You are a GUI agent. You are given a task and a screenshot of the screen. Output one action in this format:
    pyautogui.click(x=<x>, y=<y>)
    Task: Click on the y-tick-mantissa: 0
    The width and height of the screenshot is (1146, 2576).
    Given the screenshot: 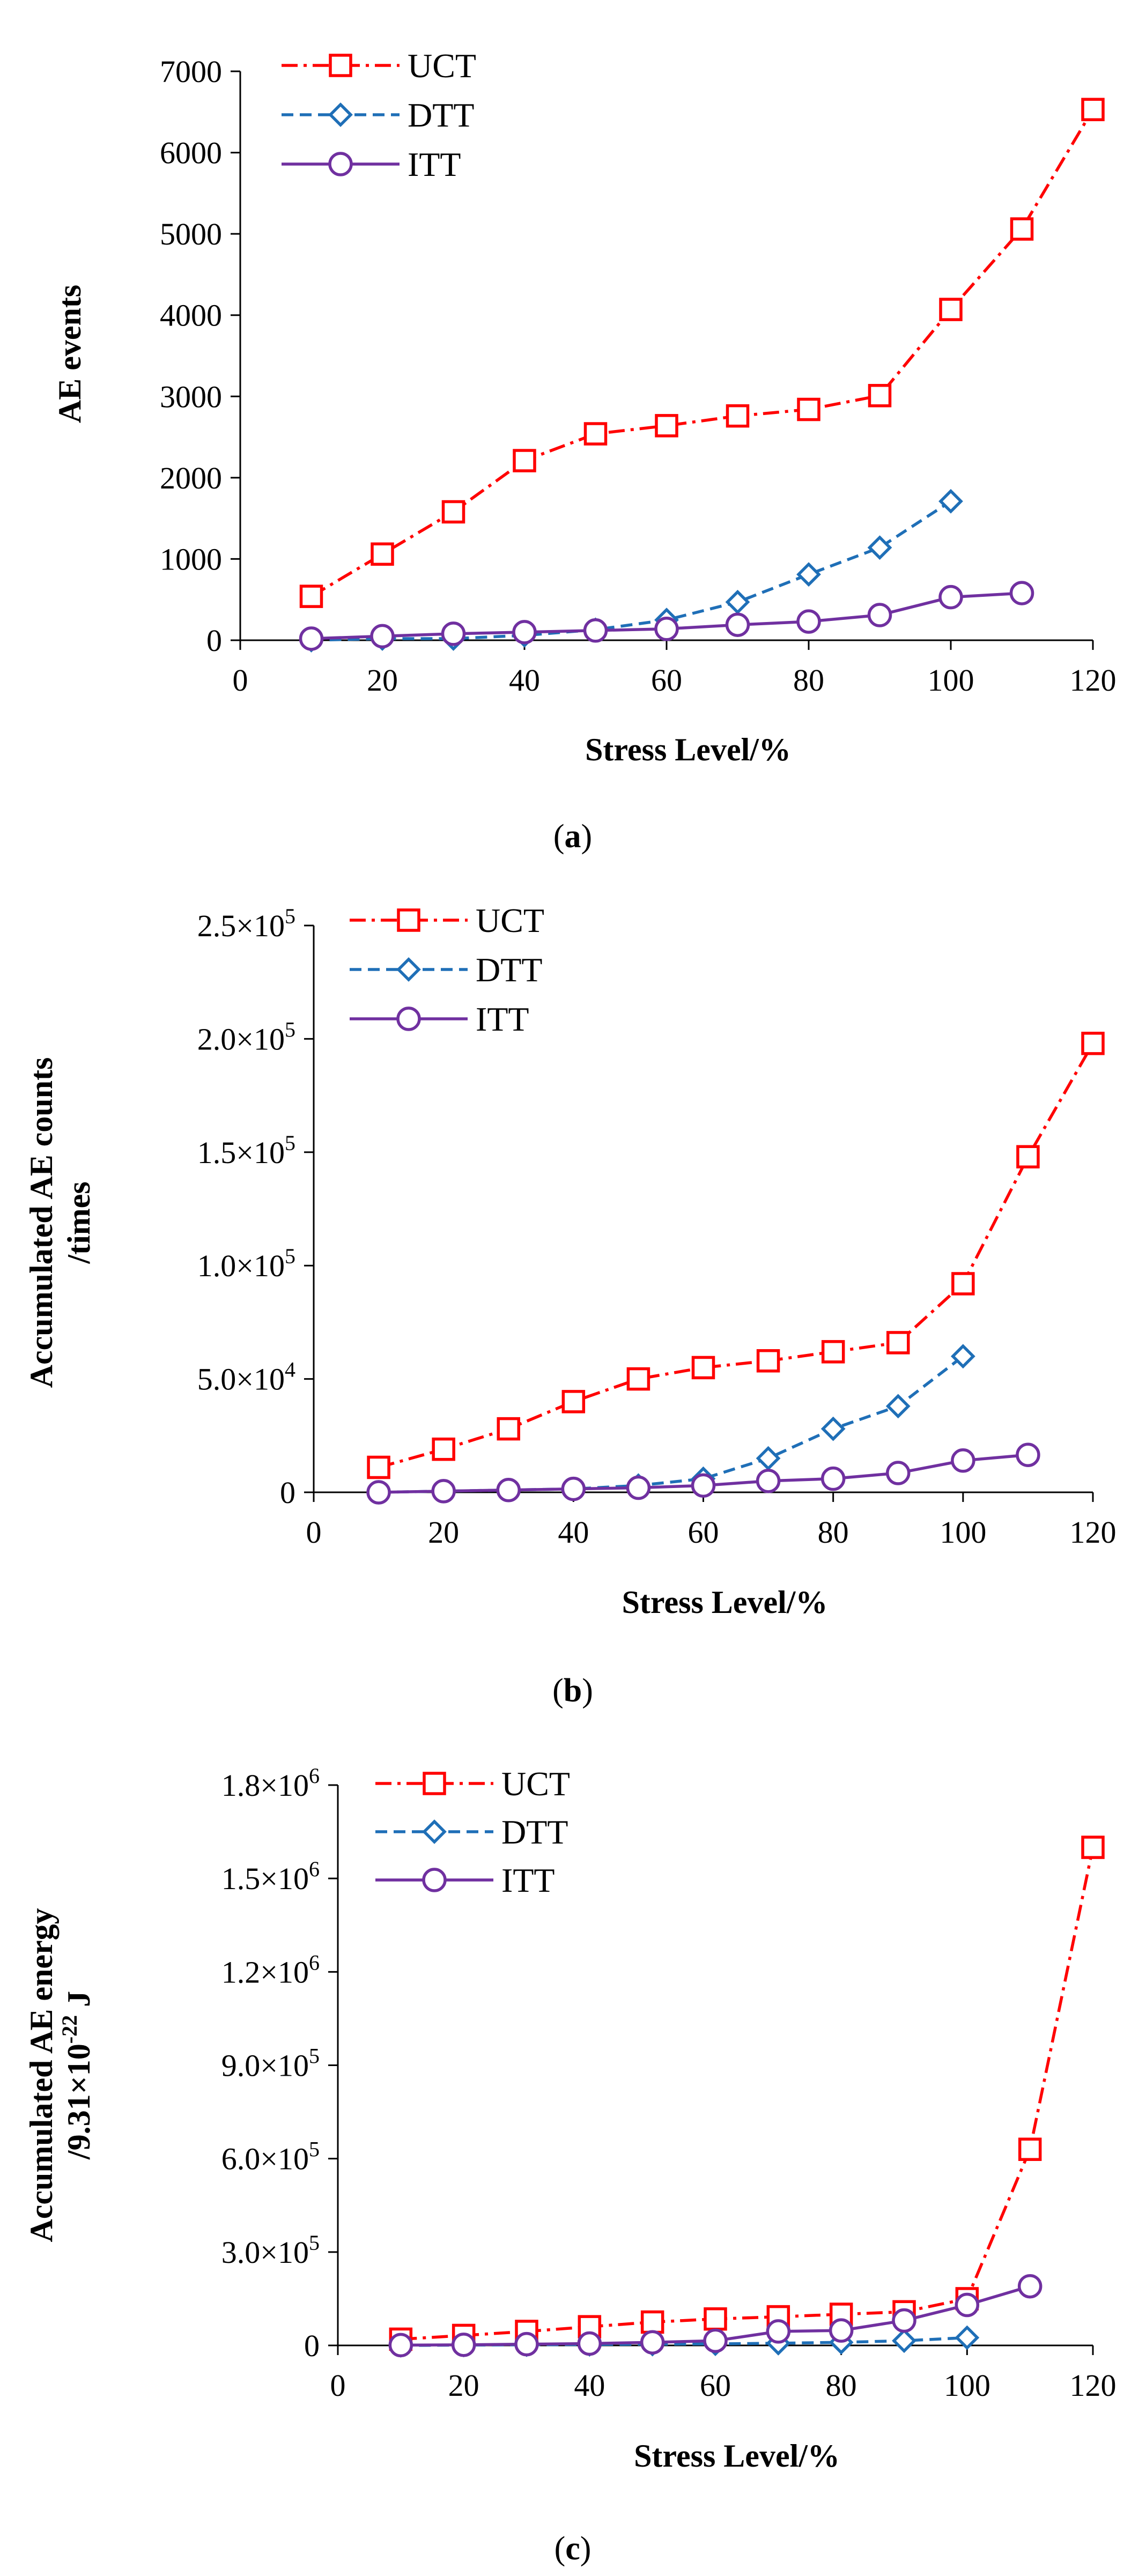 What is the action you would take?
    pyautogui.click(x=312, y=2345)
    